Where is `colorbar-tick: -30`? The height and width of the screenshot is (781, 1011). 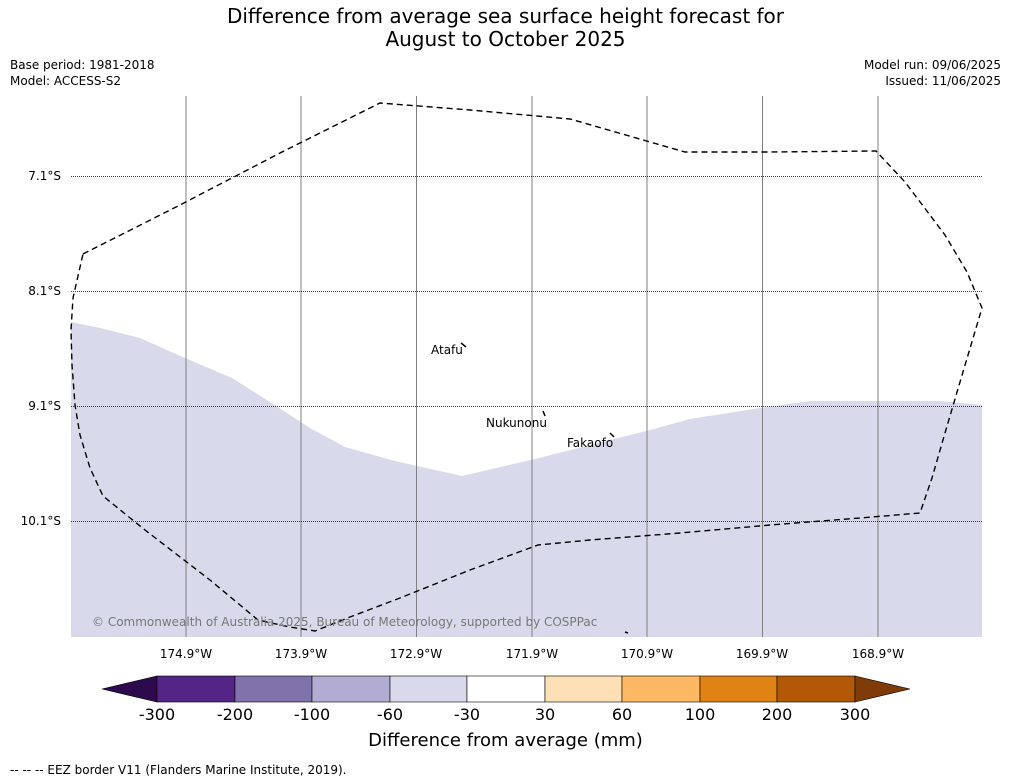 colorbar-tick: -30 is located at coordinates (467, 714).